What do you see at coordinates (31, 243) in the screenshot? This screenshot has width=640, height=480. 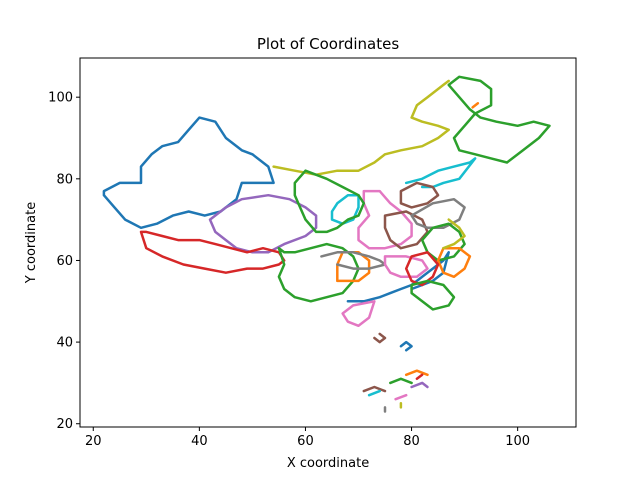 I see `y-axis-label: Y coordinate` at bounding box center [31, 243].